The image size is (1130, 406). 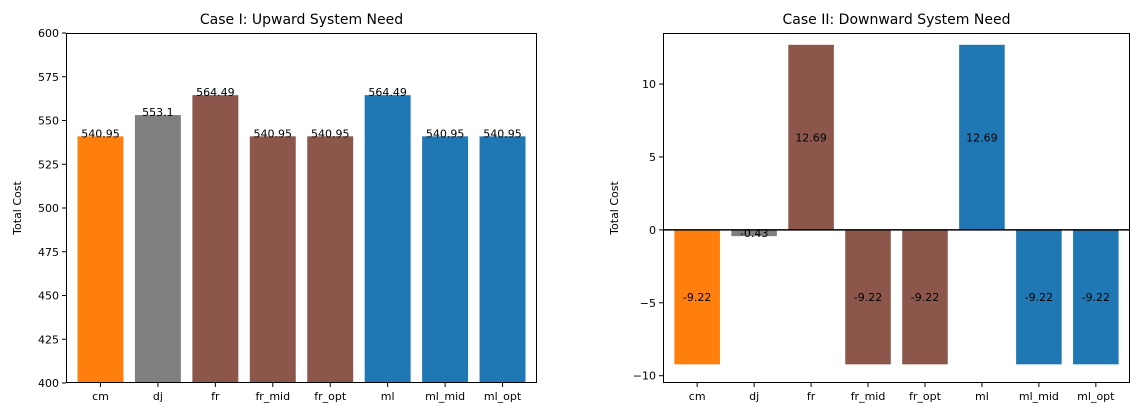 What do you see at coordinates (644, 376) in the screenshot?
I see `y-tick-label: −10` at bounding box center [644, 376].